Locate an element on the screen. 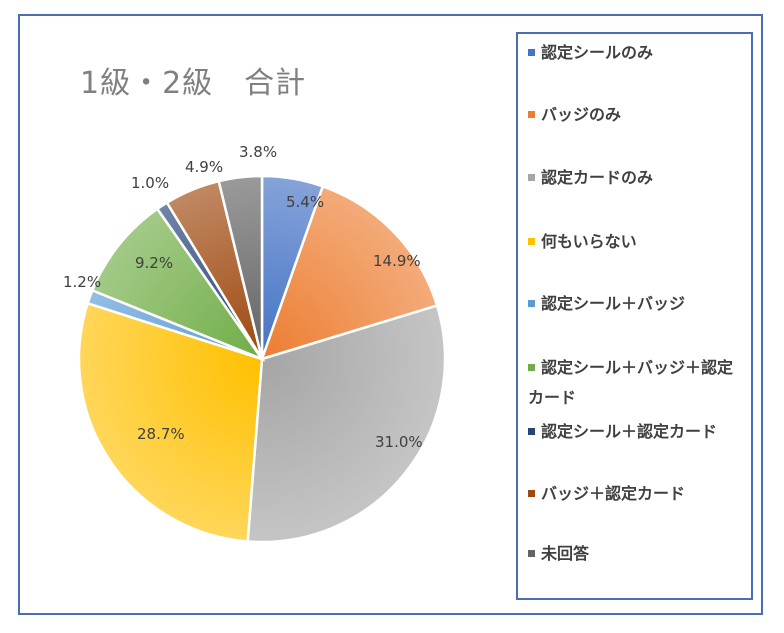 This screenshot has height=633, width=784. legend-label: 何もいらない is located at coordinates (589, 241).